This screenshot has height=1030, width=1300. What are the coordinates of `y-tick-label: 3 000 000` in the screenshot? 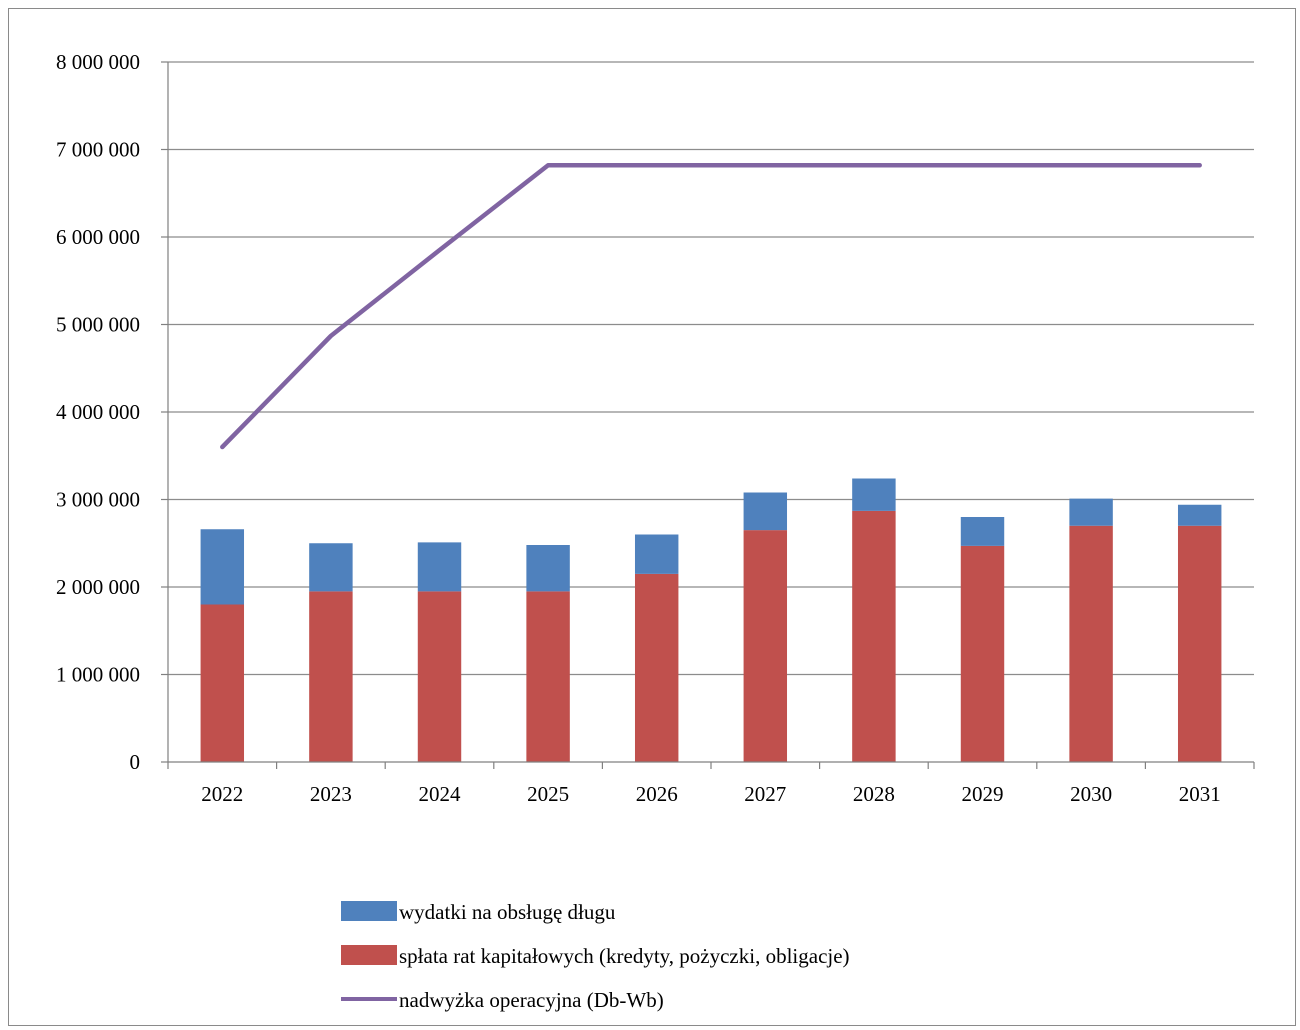 It's located at (98, 500).